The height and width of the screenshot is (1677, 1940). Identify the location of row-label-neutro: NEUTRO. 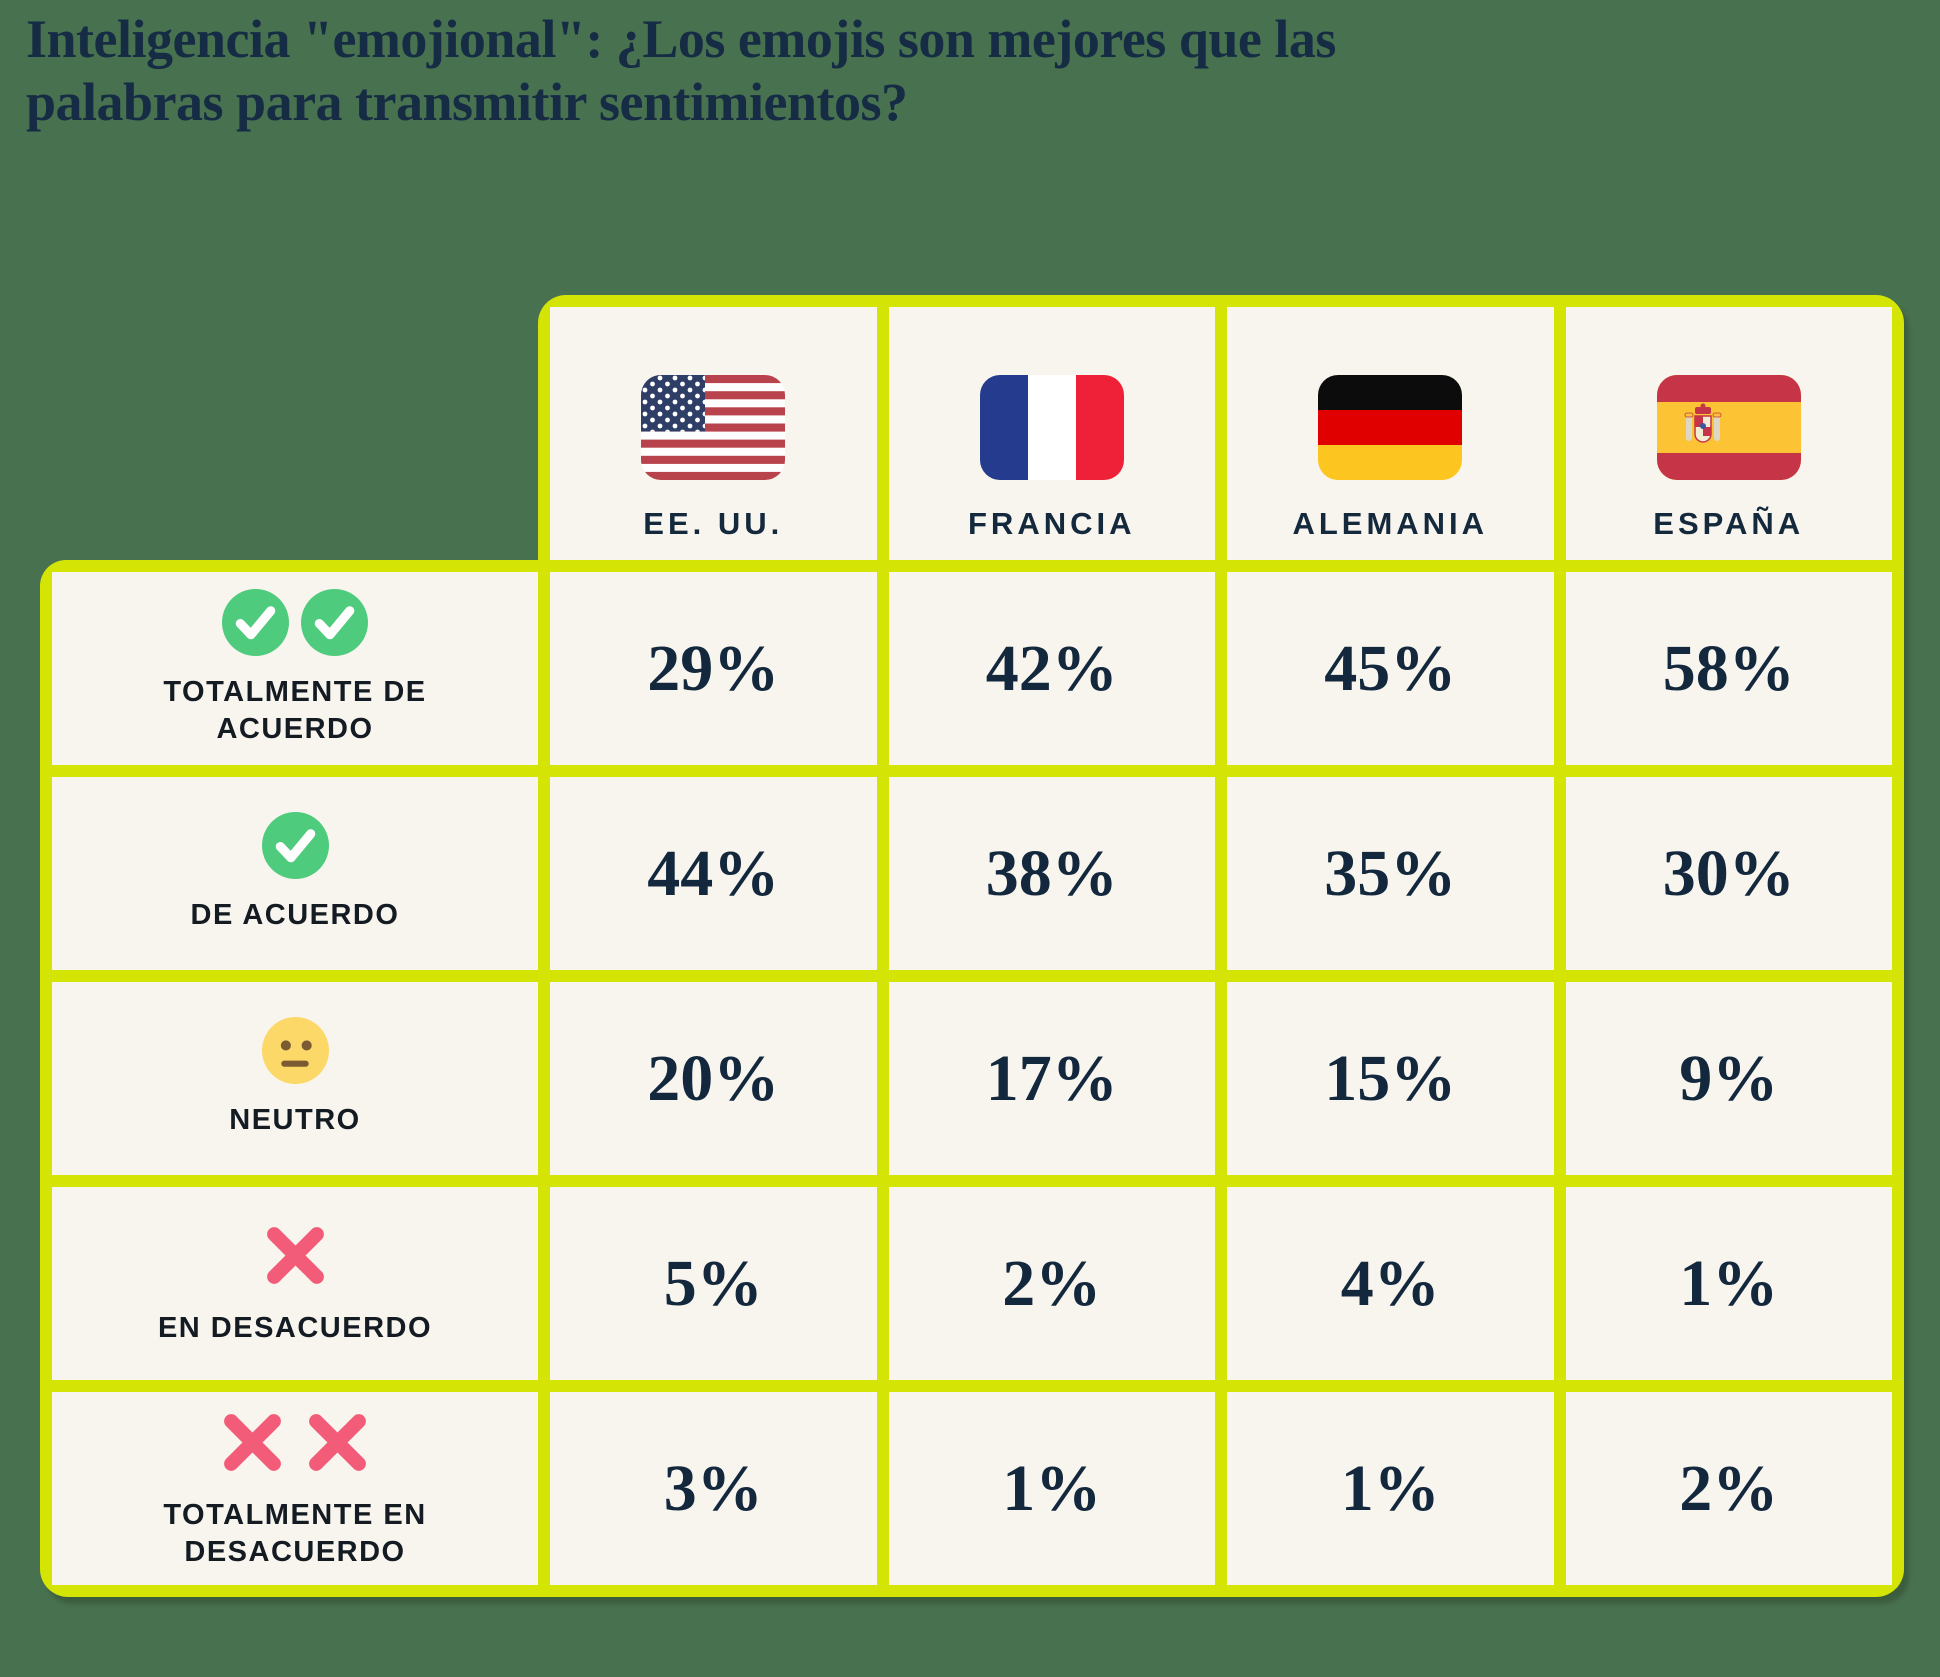
(295, 1078).